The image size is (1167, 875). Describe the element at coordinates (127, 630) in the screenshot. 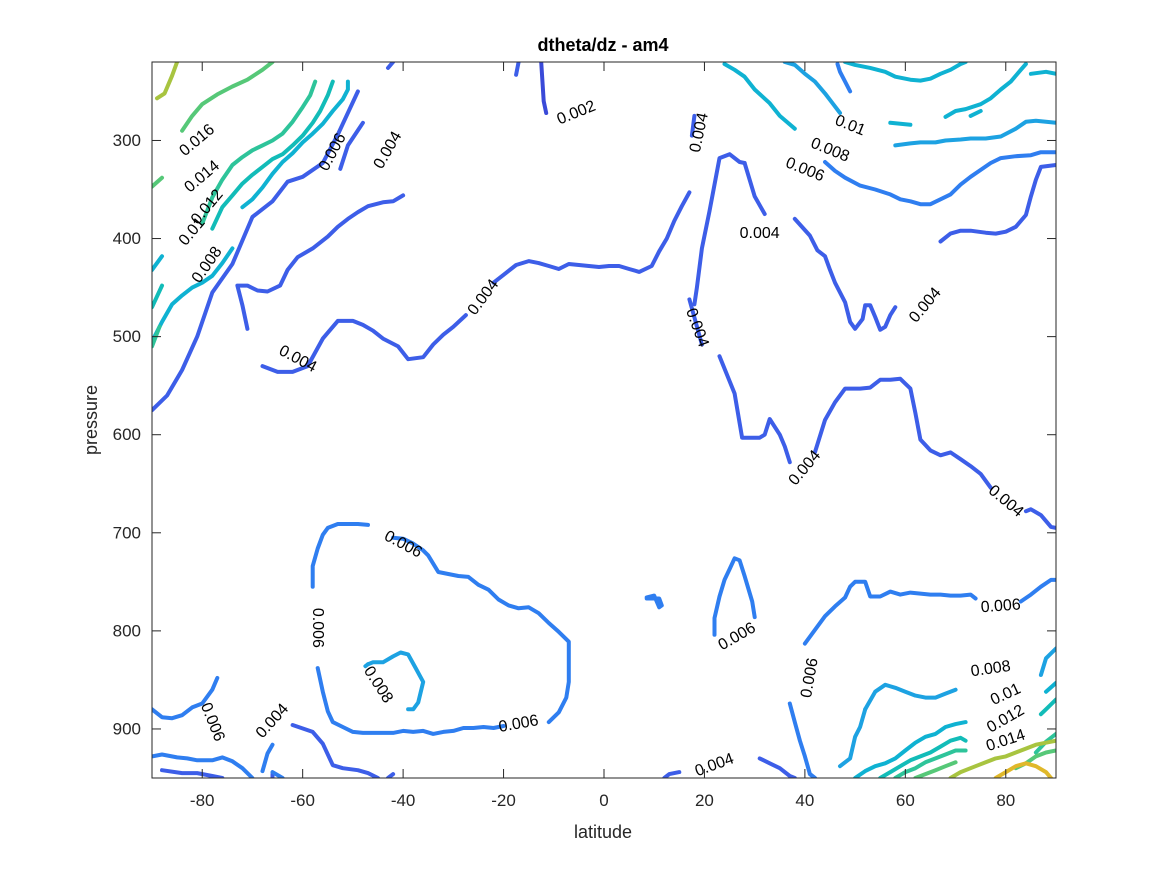

I see `y-tick-label: 800` at that location.